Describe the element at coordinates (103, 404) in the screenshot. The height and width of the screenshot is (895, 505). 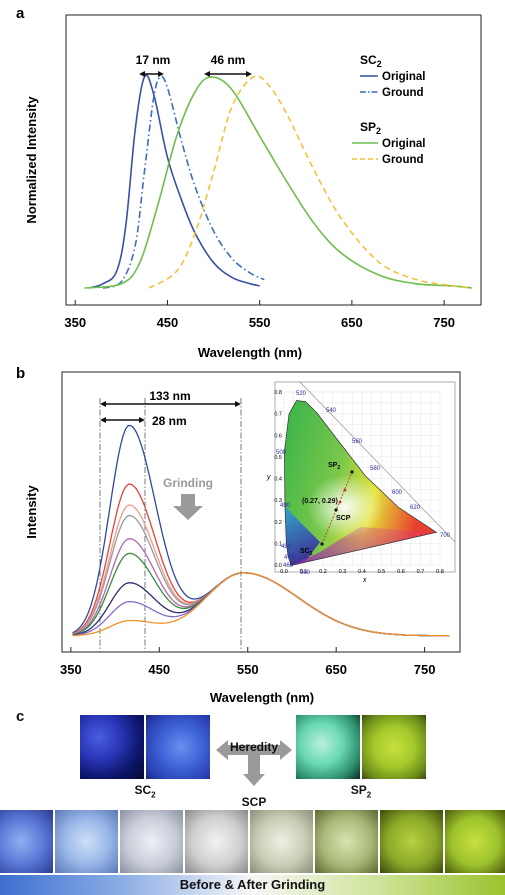
I see `arrowhead-133nm-left` at that location.